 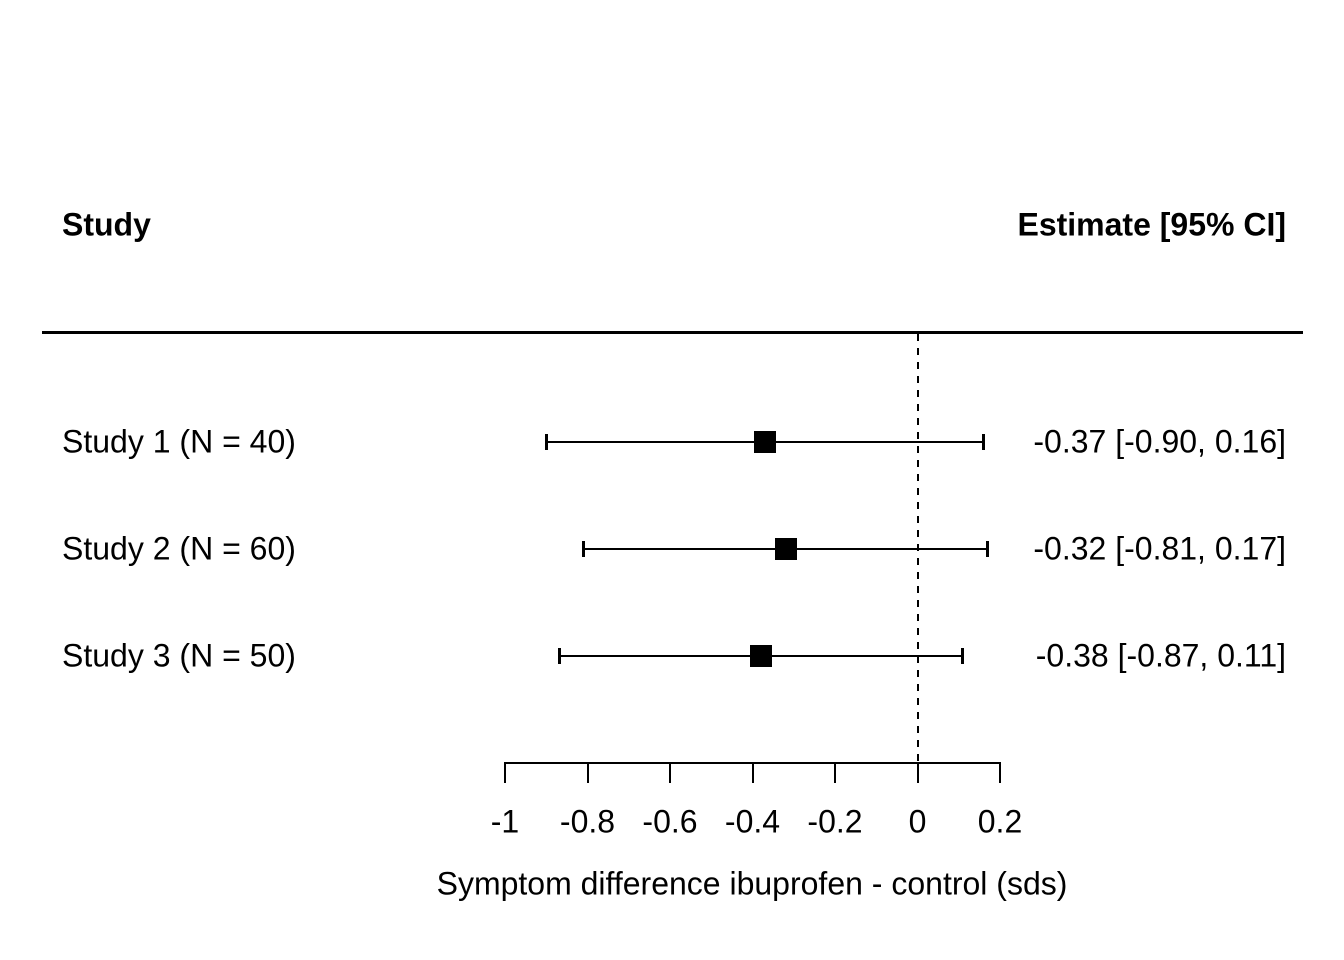 What do you see at coordinates (505, 821) in the screenshot?
I see `axis-tick-label: -1` at bounding box center [505, 821].